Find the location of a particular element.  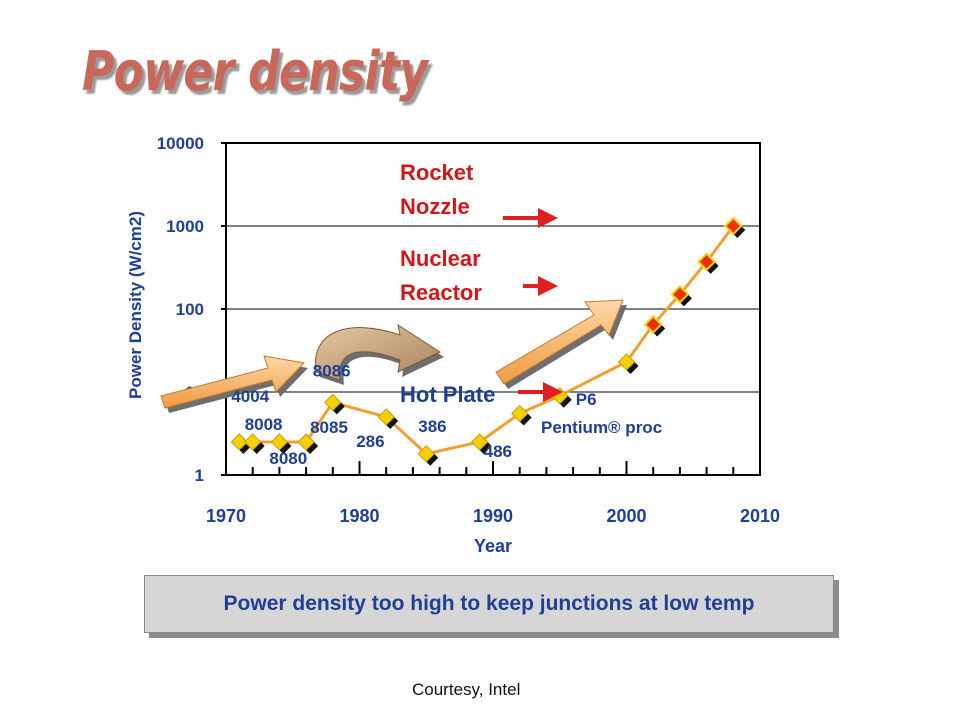

decorative-arrow-right-icon is located at coordinates (561, 344).